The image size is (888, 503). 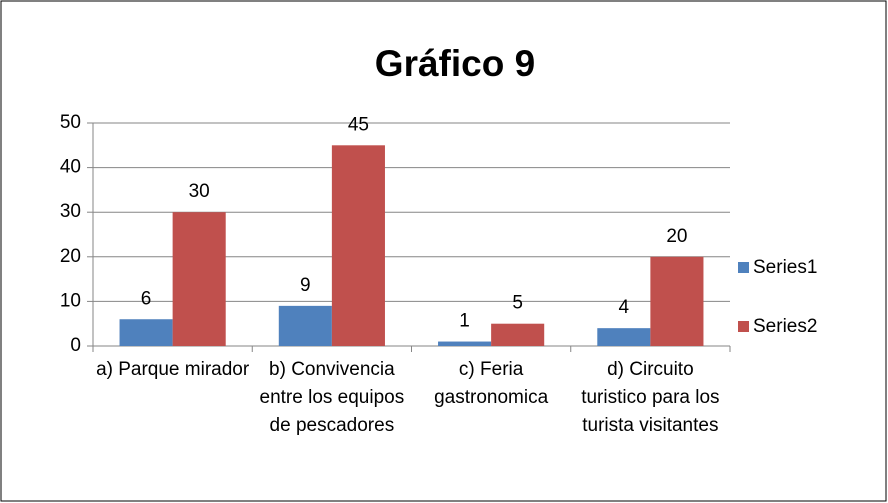 I want to click on x-tick-label: c) Feria gastronomica, so click(x=491, y=383).